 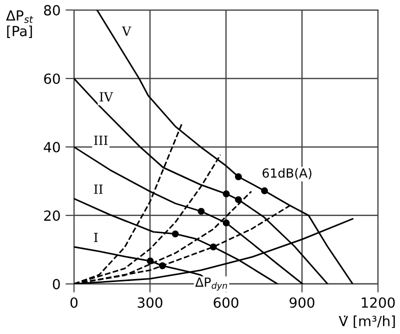 I want to click on x-tick-label: 300, so click(x=150, y=302).